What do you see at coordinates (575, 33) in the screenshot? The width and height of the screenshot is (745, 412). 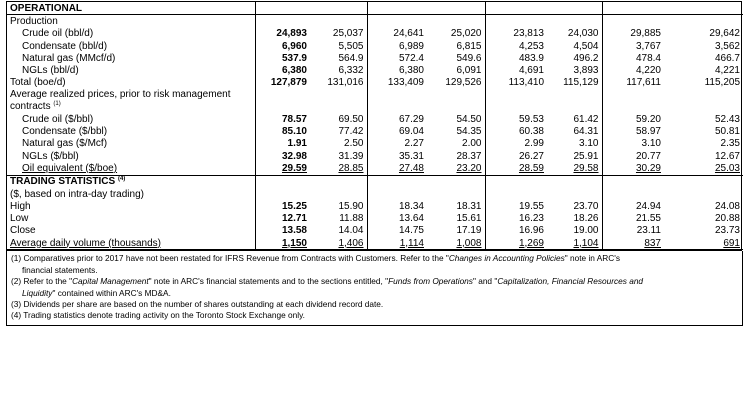 I see `value-cell: 24,030` at bounding box center [575, 33].